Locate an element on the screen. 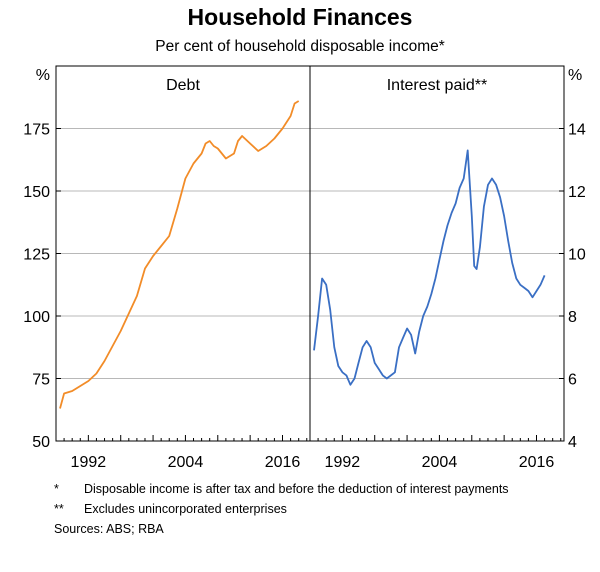 This screenshot has height=572, width=600. ytick-label-debt-75: 75 is located at coordinates (41, 380).